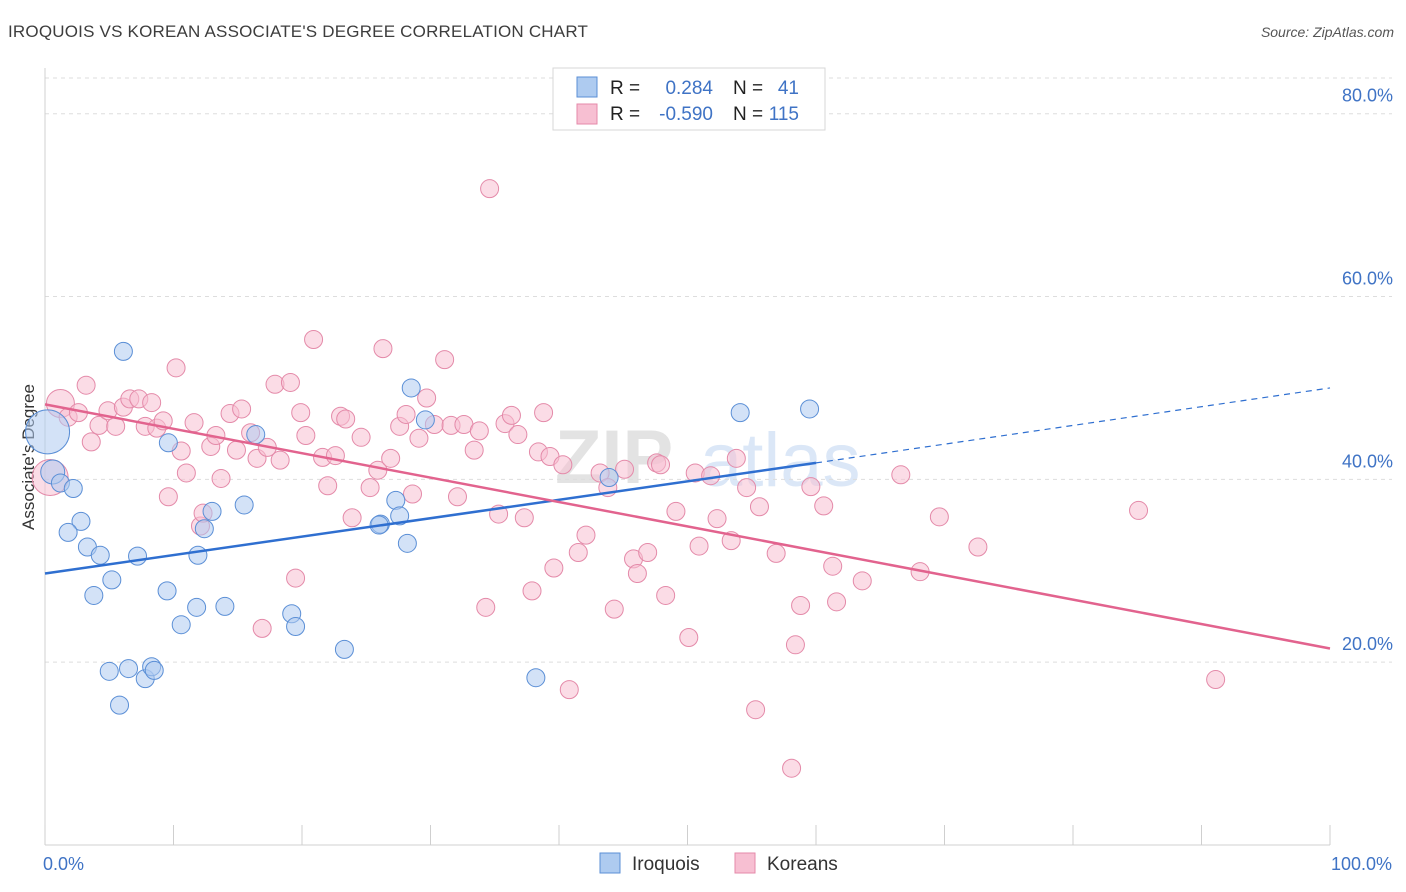  What do you see at coordinates (625, 88) in the screenshot?
I see `stats-iroquois-r-label: R =` at bounding box center [625, 88].